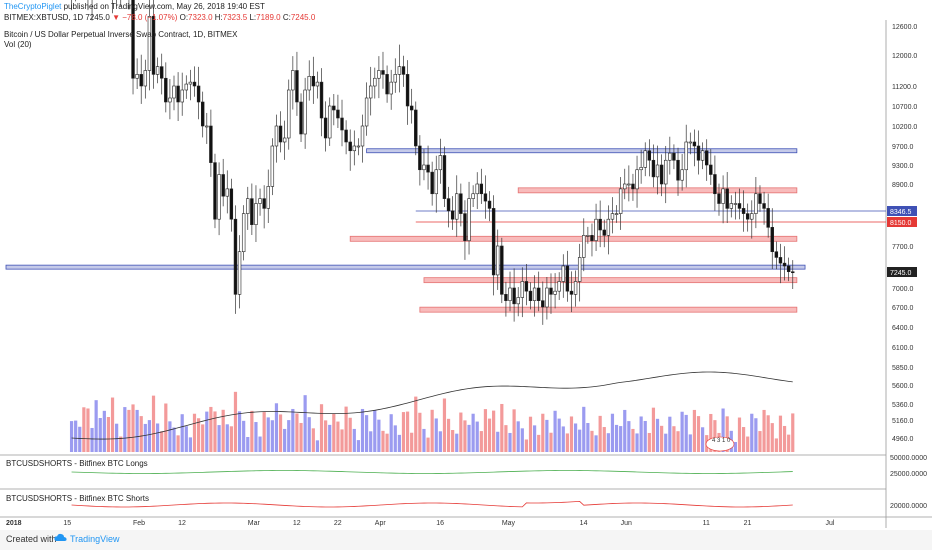 The width and height of the screenshot is (932, 550). What do you see at coordinates (903, 368) in the screenshot?
I see `price-tick-label: 5850.0` at bounding box center [903, 368].